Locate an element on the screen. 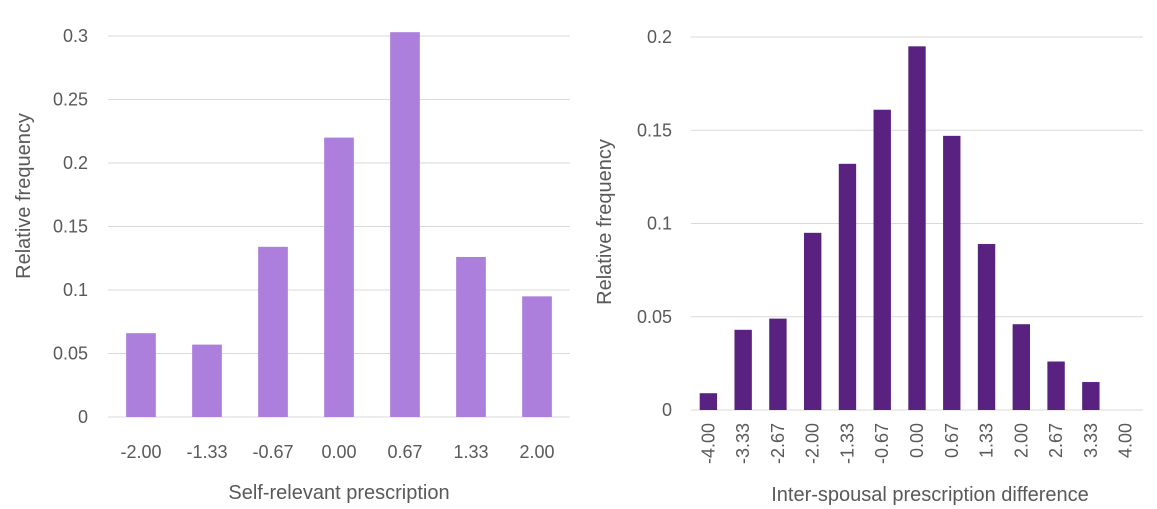  x-tick-label: 4.00 is located at coordinates (1126, 440).